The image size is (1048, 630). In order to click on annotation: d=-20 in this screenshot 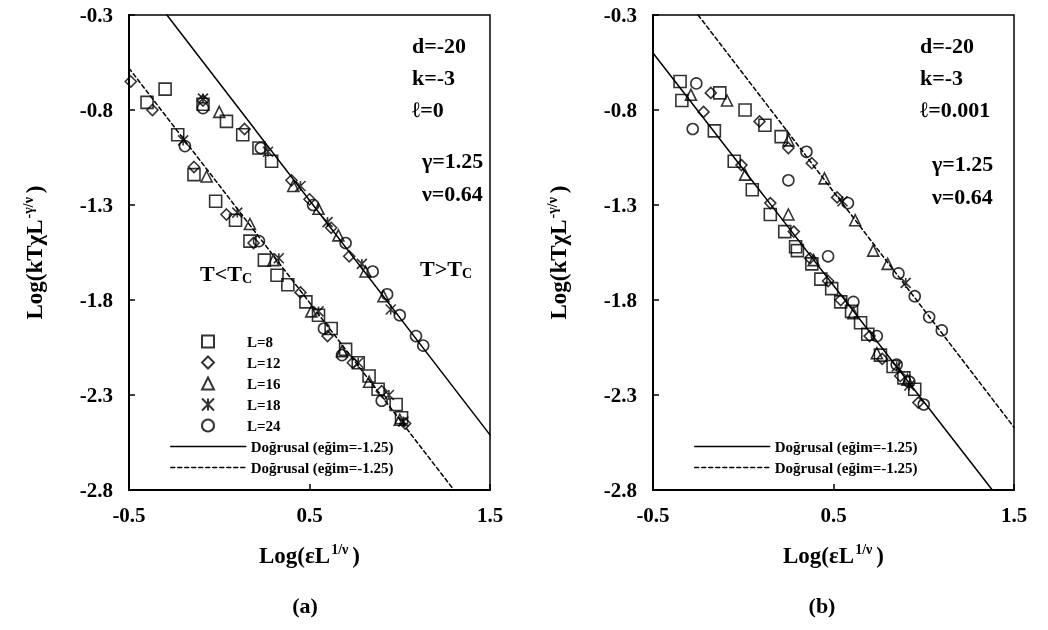, I will do `click(439, 45)`.